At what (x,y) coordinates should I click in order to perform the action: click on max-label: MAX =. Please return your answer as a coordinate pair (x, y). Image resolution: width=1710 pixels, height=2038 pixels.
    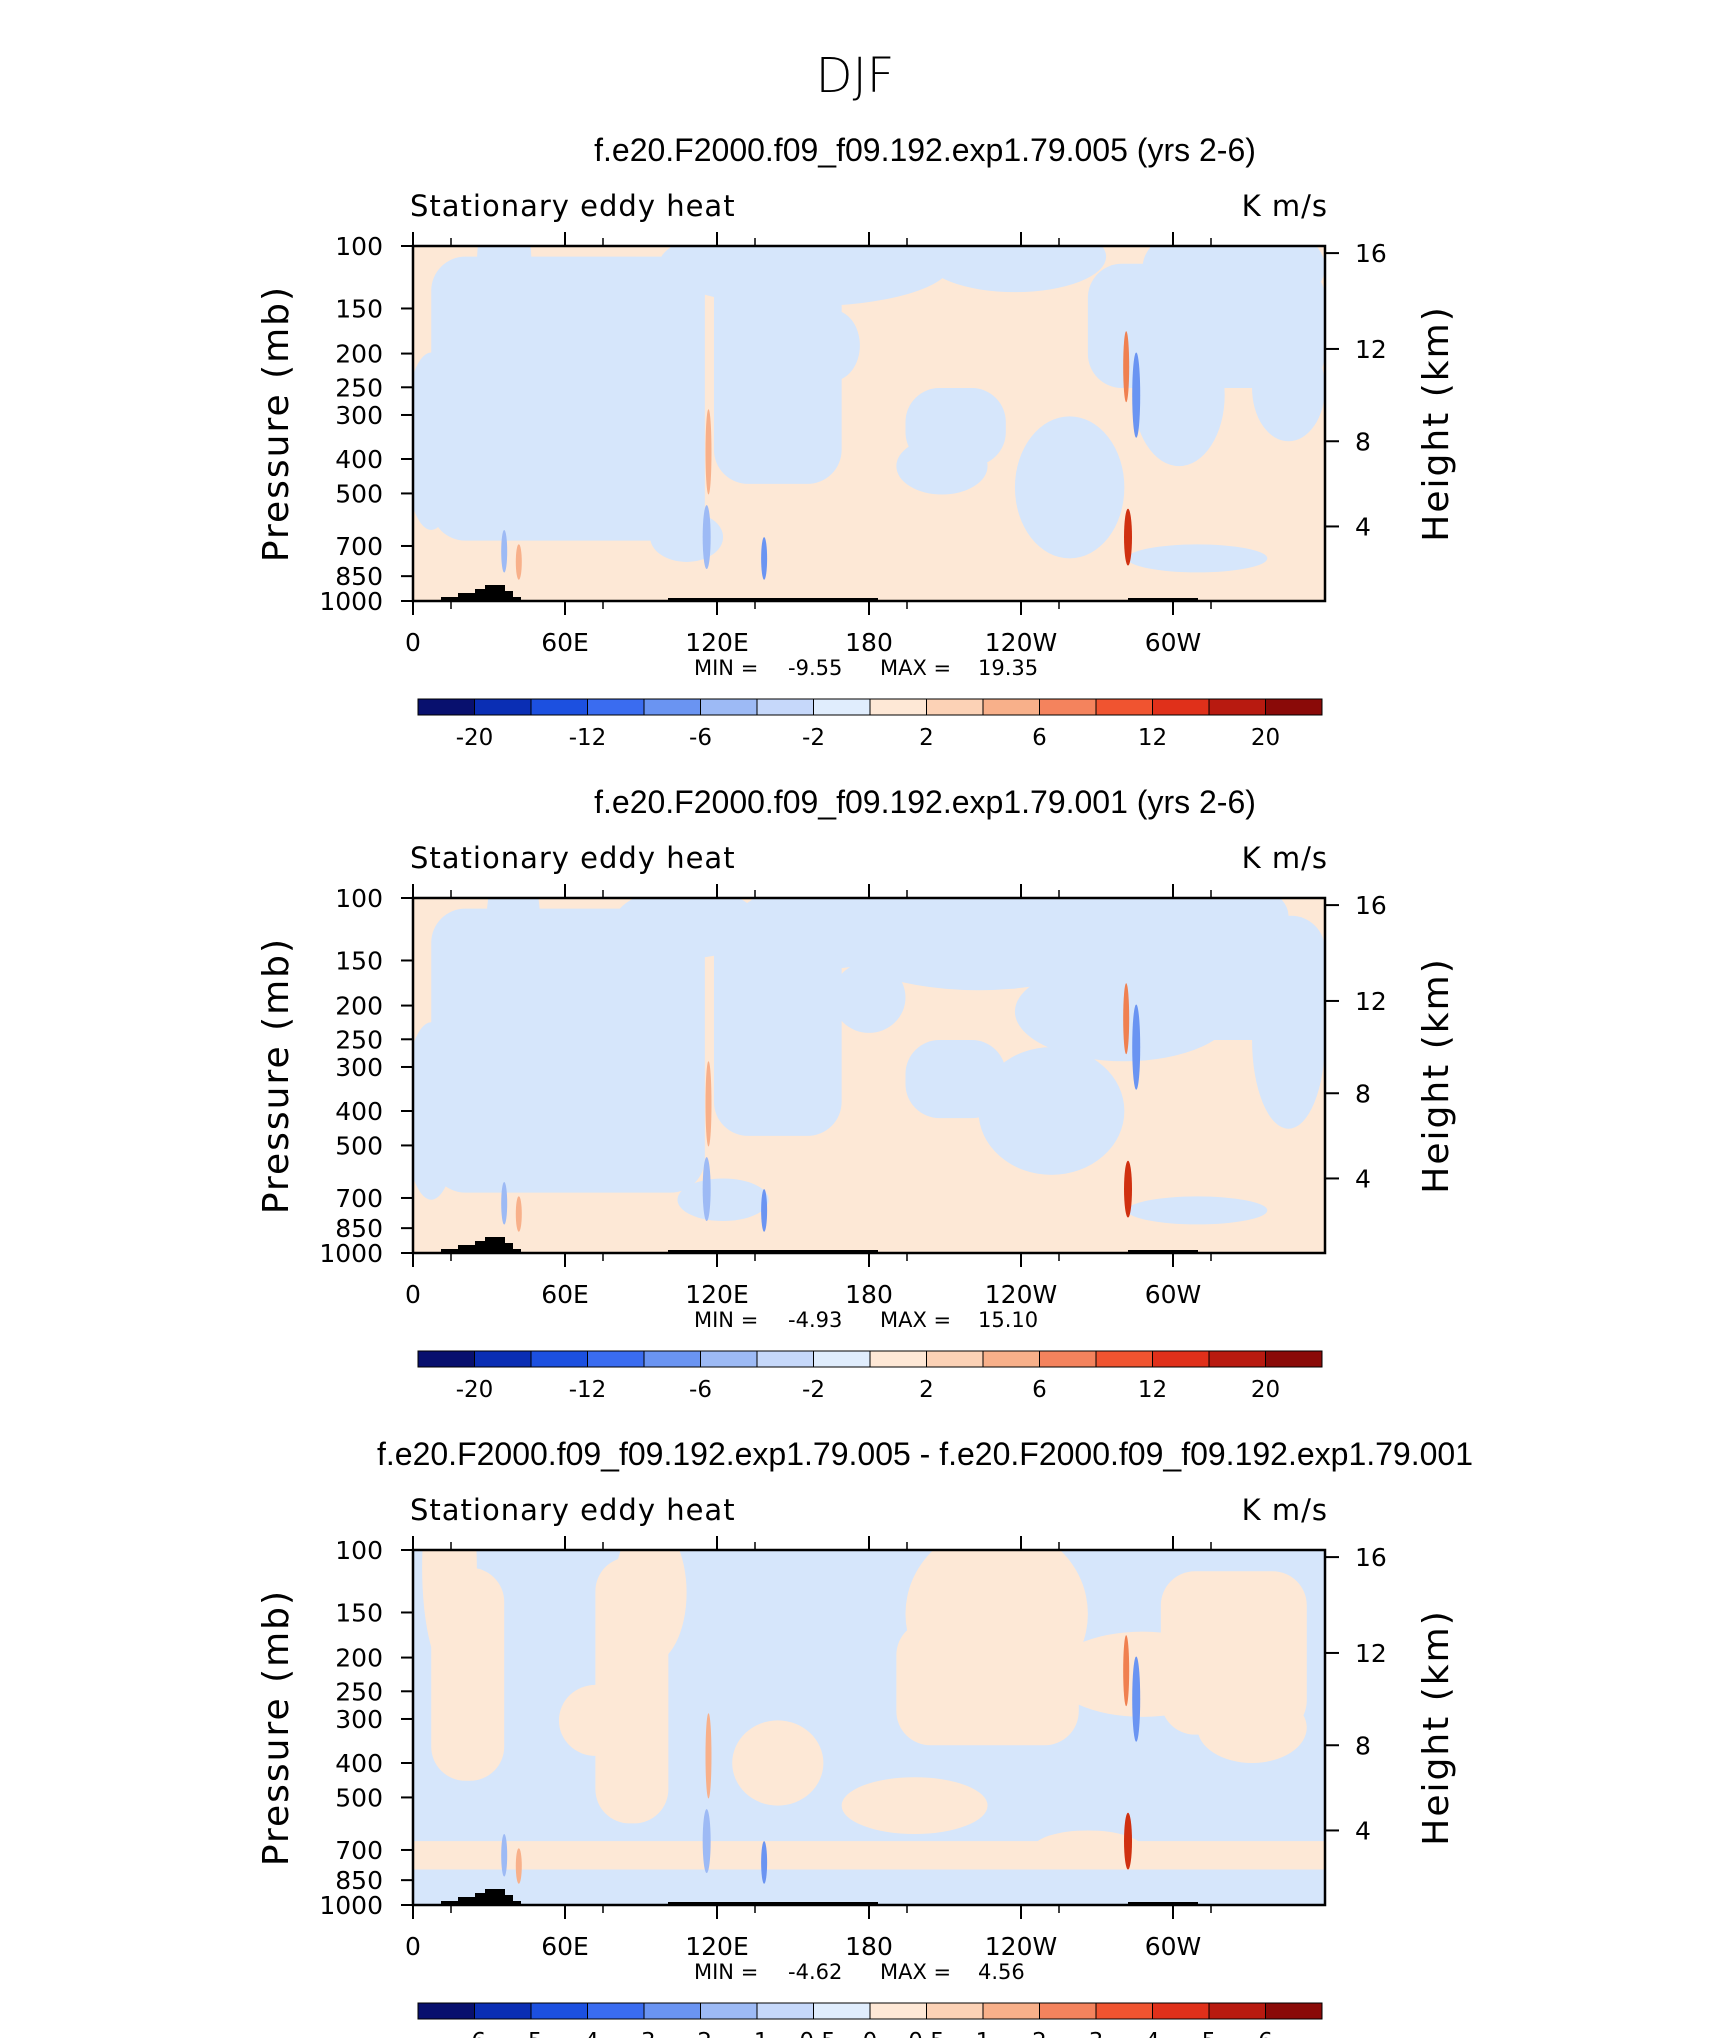
    Looking at the image, I should click on (915, 1320).